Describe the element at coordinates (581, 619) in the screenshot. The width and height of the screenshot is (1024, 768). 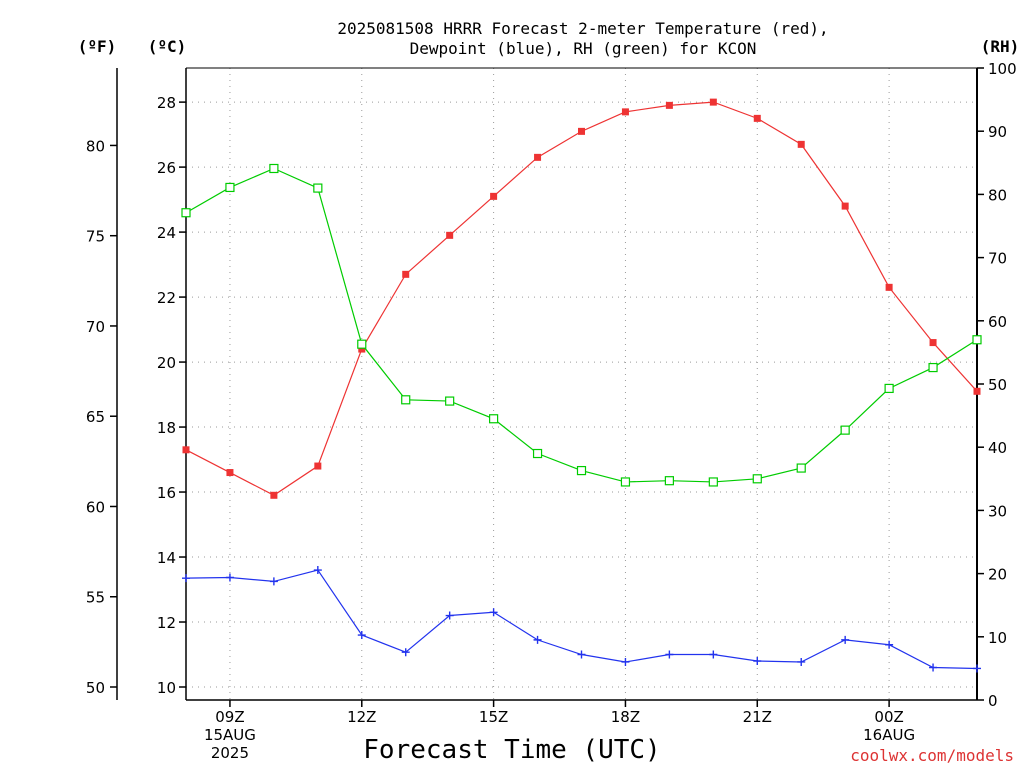
I see `series-dewpoint` at that location.